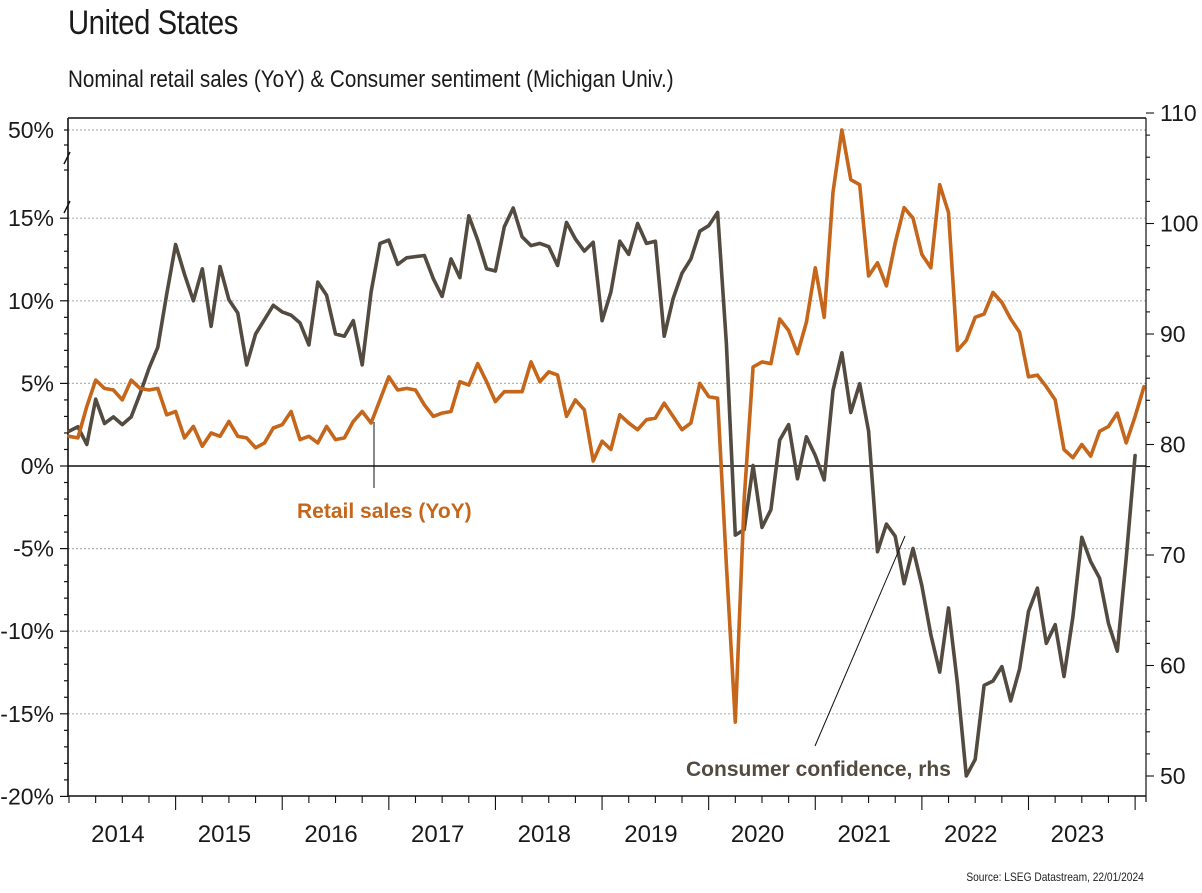 The image size is (1202, 893). I want to click on left-tick-label: 10%, so click(31, 301).